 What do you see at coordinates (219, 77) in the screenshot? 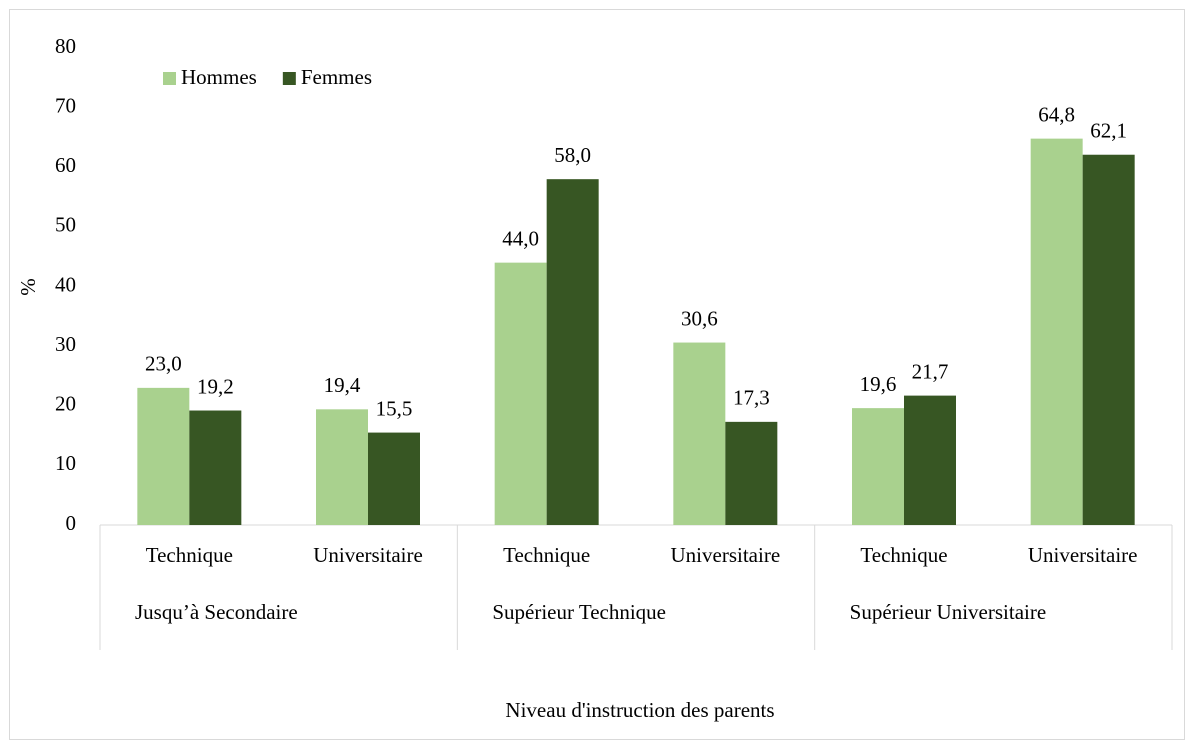
I see `legend-label: Hommes` at bounding box center [219, 77].